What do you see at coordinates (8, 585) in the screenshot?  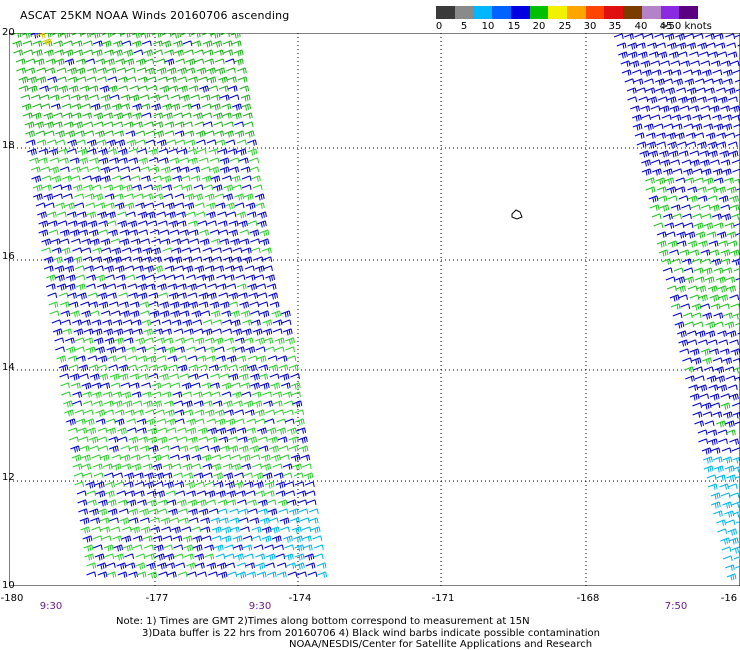 I see `lat-label-10: 10` at bounding box center [8, 585].